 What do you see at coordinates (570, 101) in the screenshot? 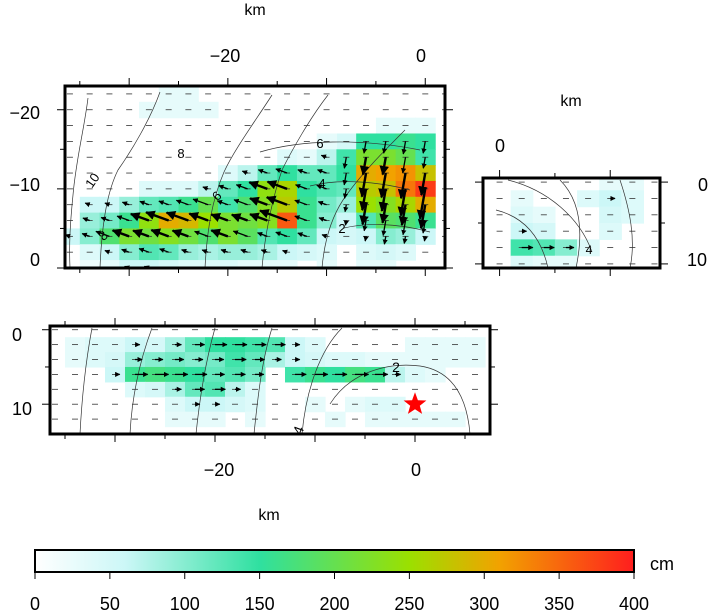
I see `side-top-axis-label: km` at bounding box center [570, 101].